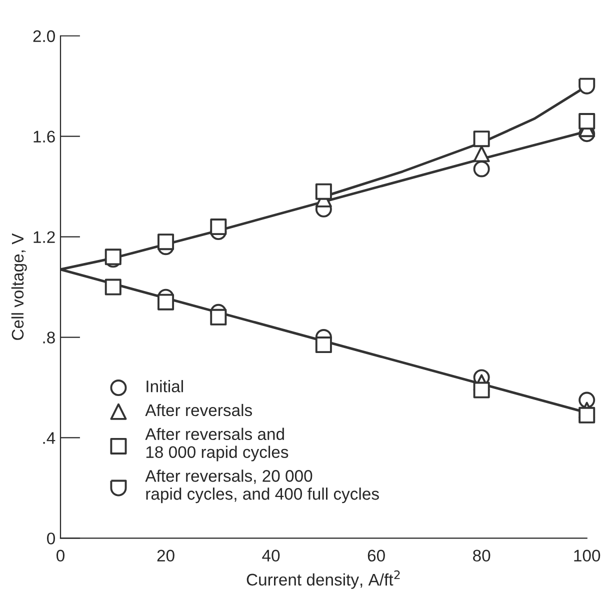 The image size is (605, 598). Describe the element at coordinates (164, 386) in the screenshot. I see `legend-label: Initial` at that location.